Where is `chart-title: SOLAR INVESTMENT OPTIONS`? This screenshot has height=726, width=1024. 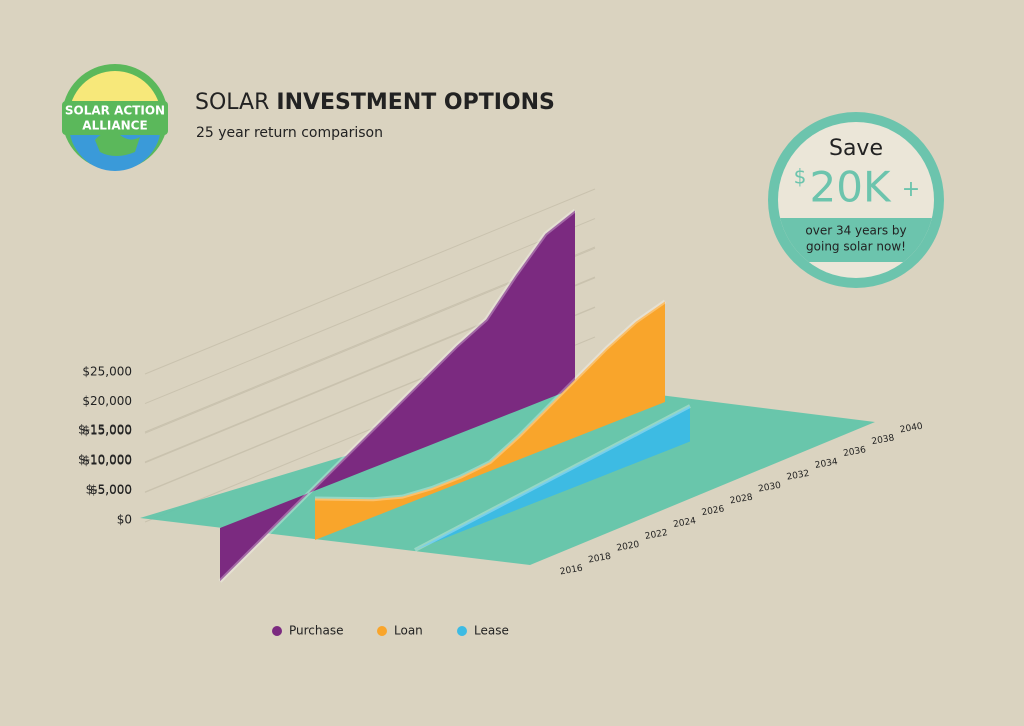
chart-title: SOLAR INVESTMENT OPTIONS is located at coordinates (375, 102).